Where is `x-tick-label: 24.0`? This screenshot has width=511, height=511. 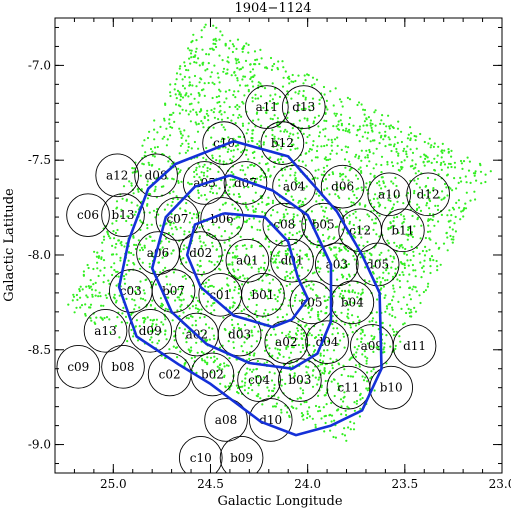 x-tick-label: 24.0 is located at coordinates (307, 484).